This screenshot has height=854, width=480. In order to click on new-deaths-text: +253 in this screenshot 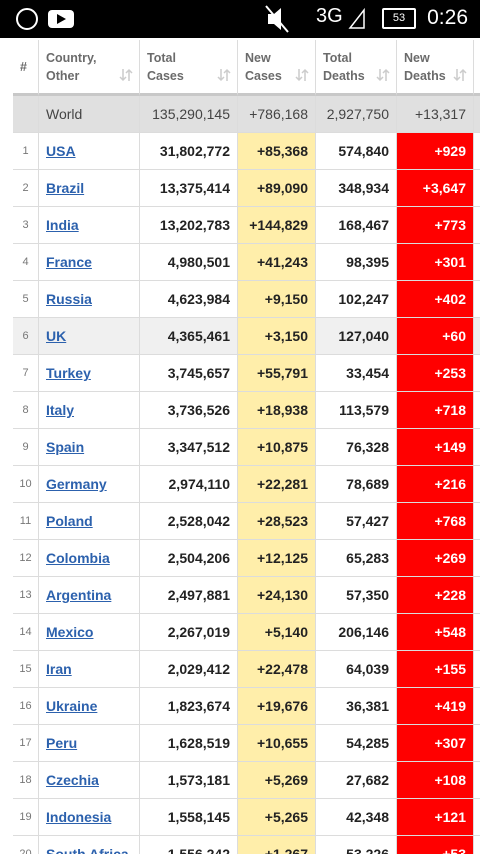, I will do `click(450, 373)`.